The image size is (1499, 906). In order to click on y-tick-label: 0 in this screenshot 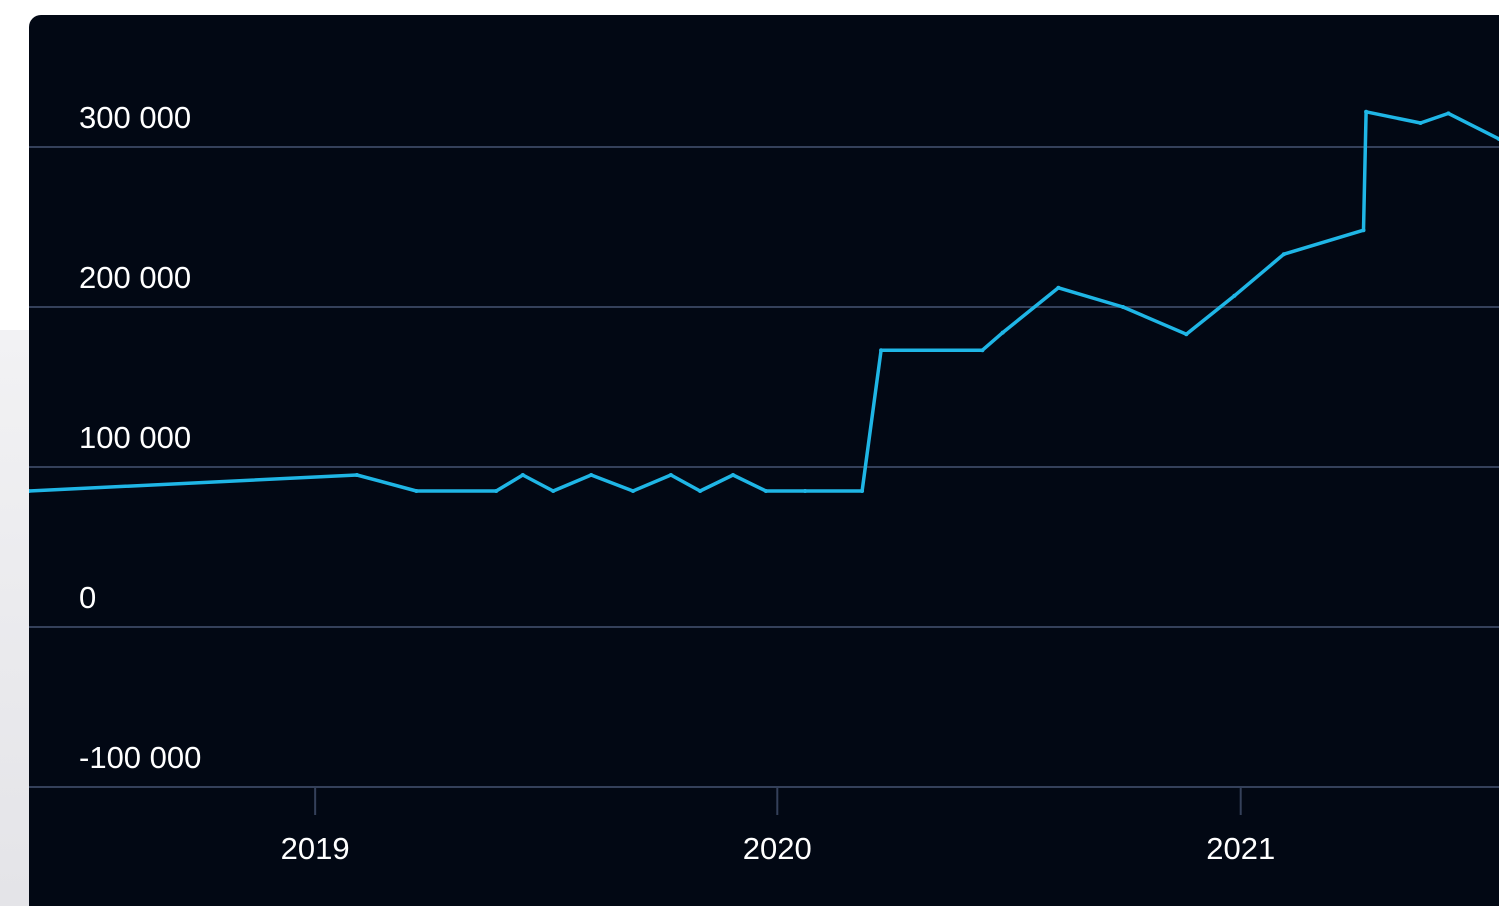, I will do `click(87, 597)`.